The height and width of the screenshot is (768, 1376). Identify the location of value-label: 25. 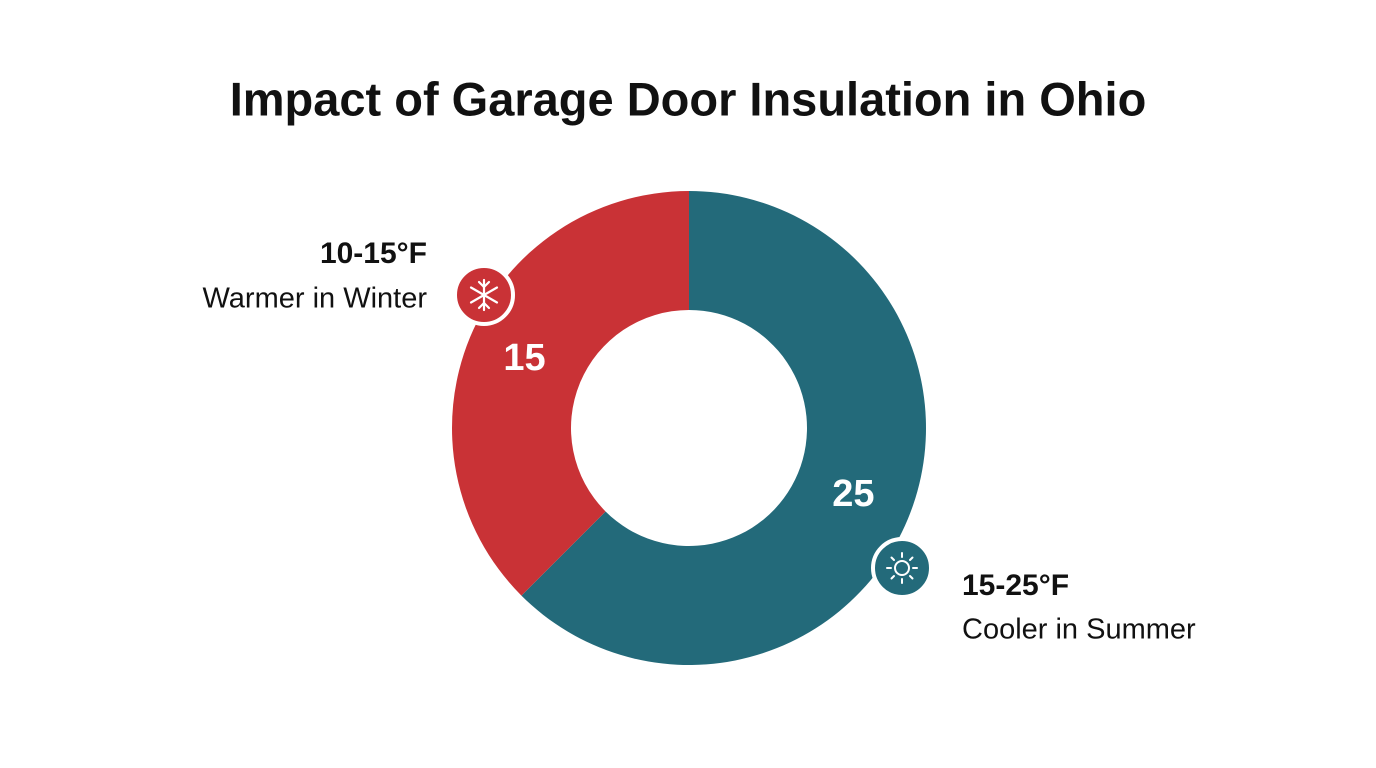
(853, 494).